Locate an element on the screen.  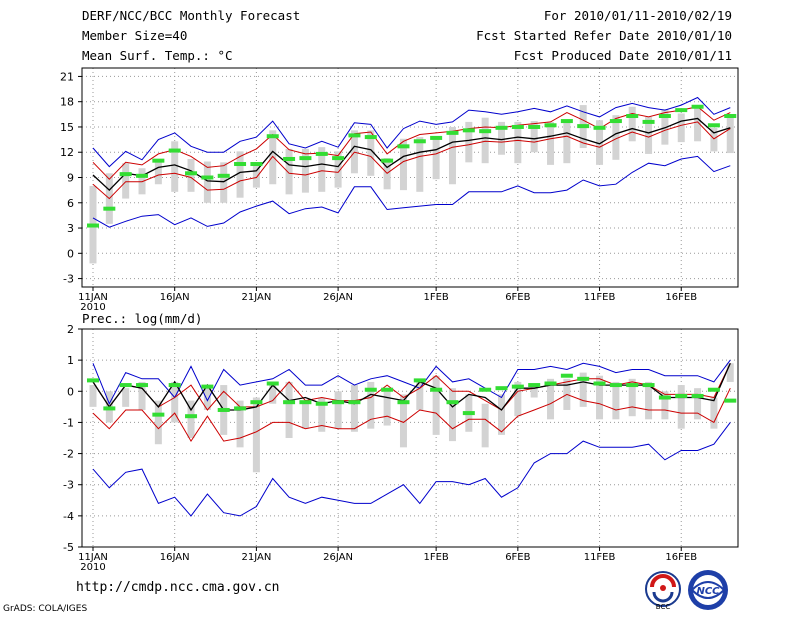
x-tick-label: 16JAN is located at coordinates (175, 297).